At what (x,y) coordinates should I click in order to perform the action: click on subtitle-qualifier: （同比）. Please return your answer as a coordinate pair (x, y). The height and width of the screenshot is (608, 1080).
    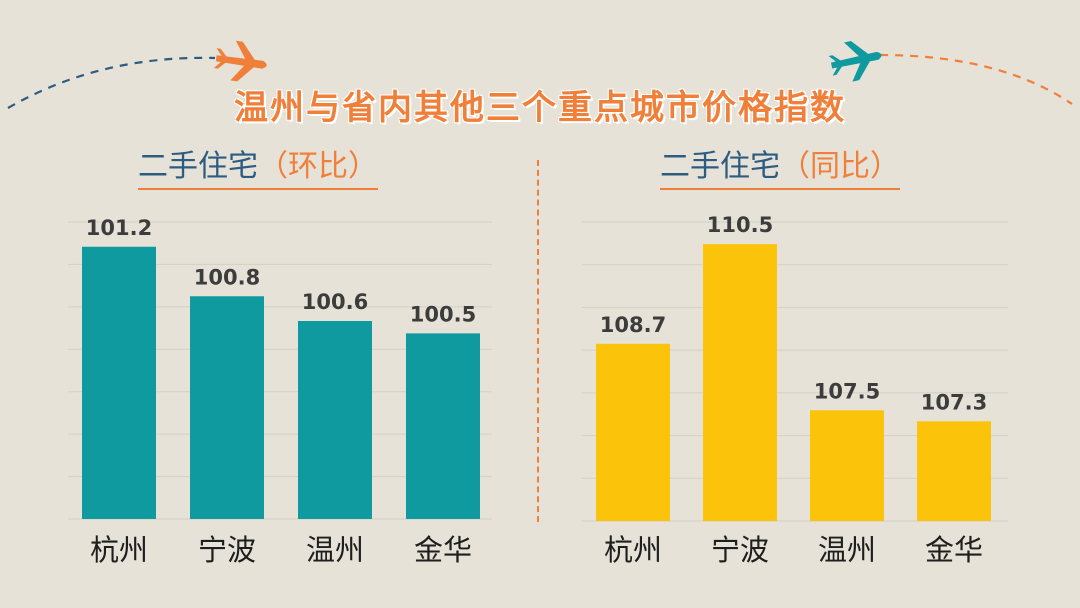
    Looking at the image, I should click on (840, 166).